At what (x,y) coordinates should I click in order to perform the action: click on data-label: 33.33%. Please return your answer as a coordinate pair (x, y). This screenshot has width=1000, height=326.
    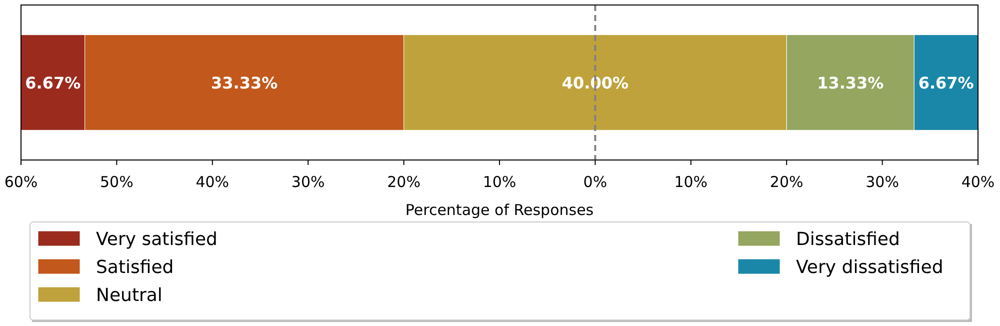
    Looking at the image, I should click on (244, 83).